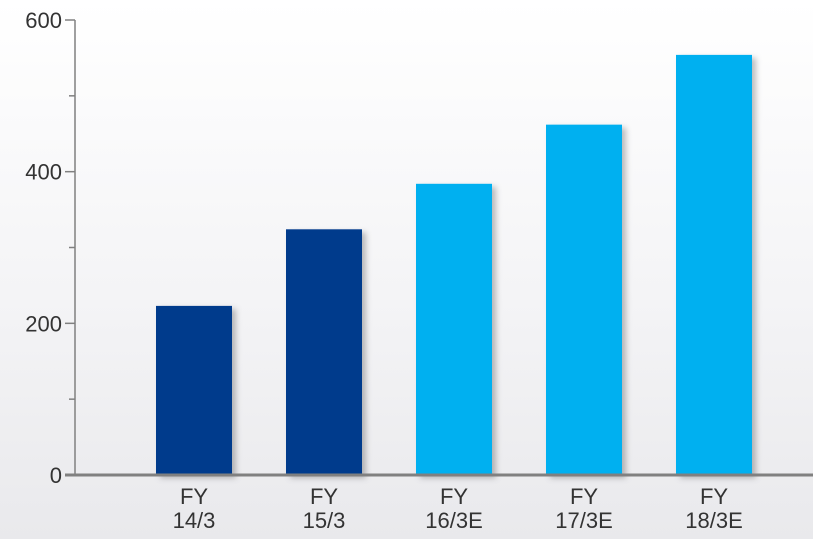  Describe the element at coordinates (714, 508) in the screenshot. I see `x-category-label-4: FY 18/3E` at that location.